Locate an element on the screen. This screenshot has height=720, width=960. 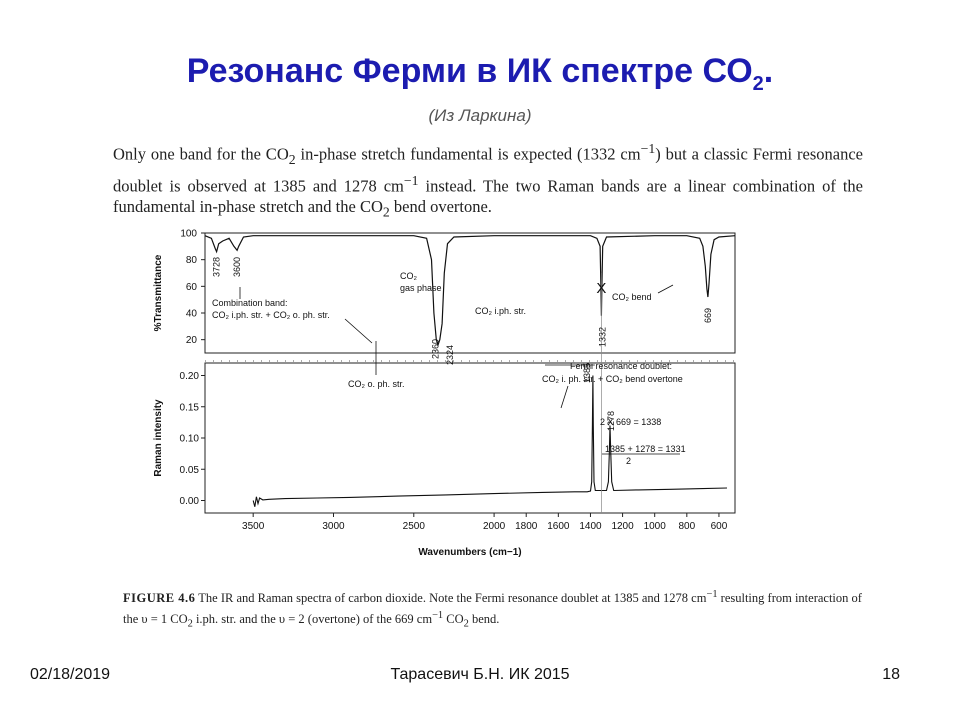
x-tick-label: 1800 is located at coordinates (526, 526).